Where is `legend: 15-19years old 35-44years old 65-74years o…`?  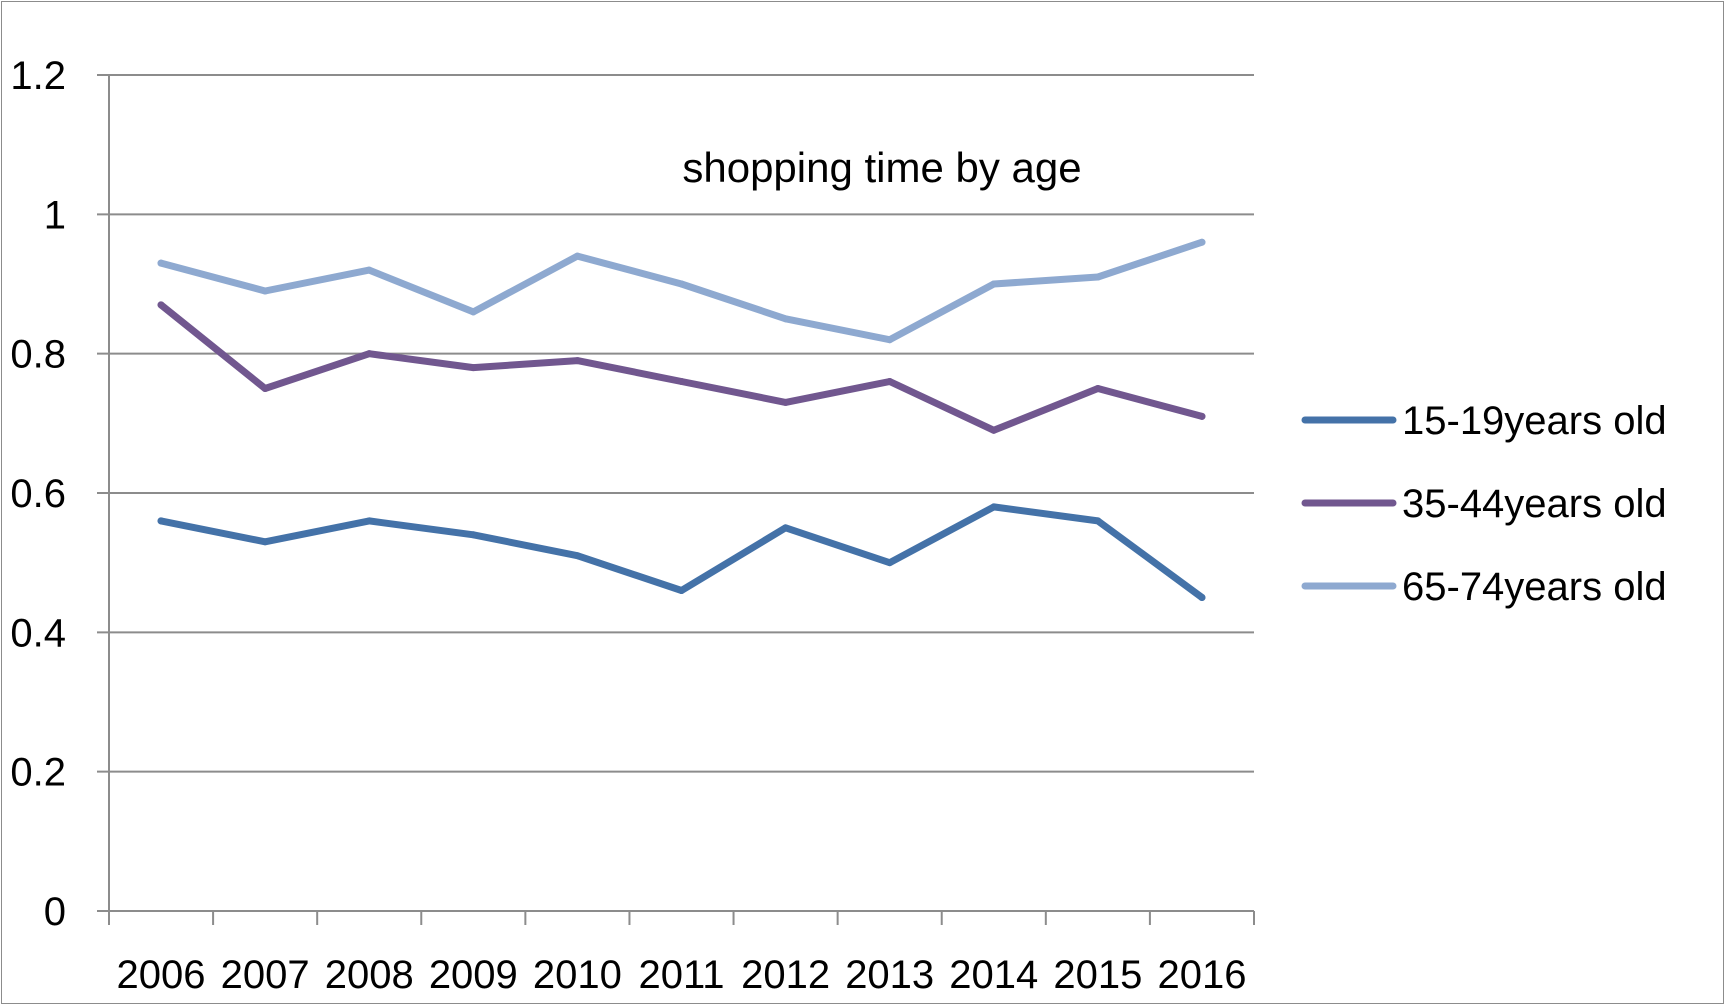 legend: 15-19years old 35-44years old 65-74years o… is located at coordinates (1484, 504).